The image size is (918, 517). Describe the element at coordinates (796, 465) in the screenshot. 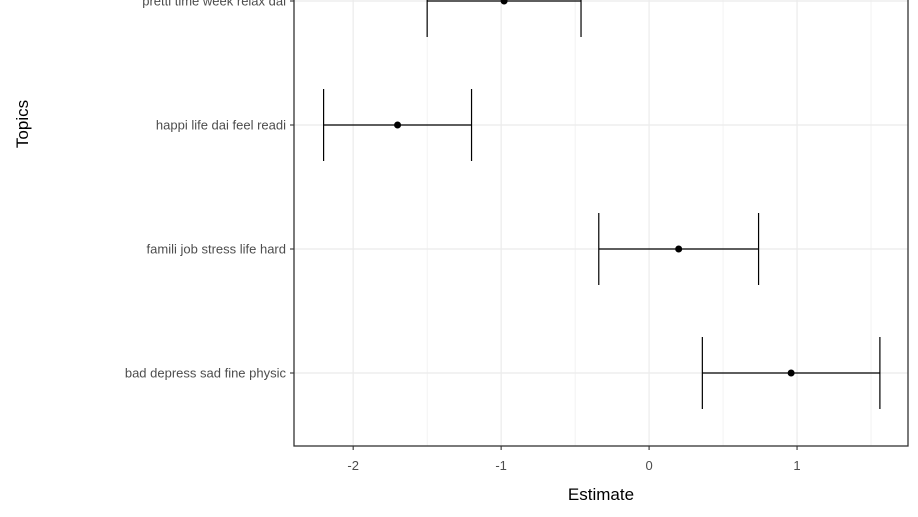

I see `x-tick-label: 1` at that location.